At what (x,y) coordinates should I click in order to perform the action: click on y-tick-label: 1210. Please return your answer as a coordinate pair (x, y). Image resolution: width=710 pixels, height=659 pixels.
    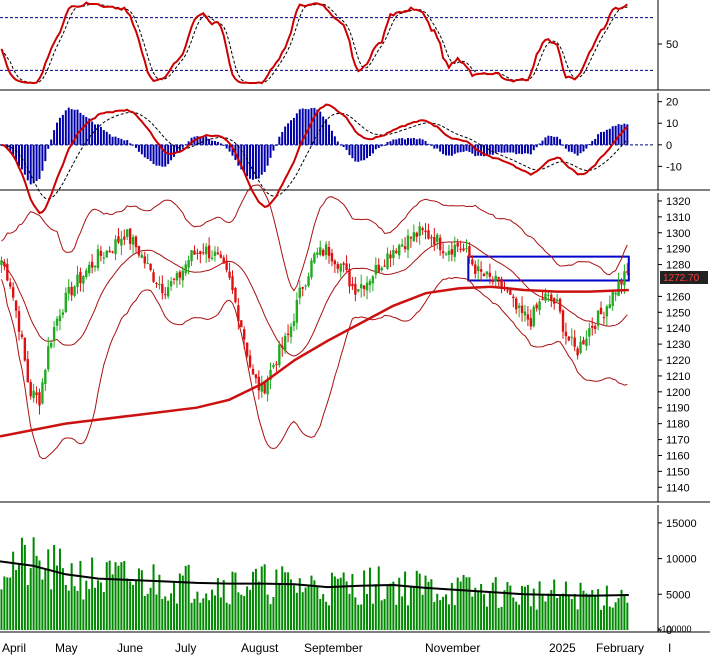
    Looking at the image, I should click on (678, 377).